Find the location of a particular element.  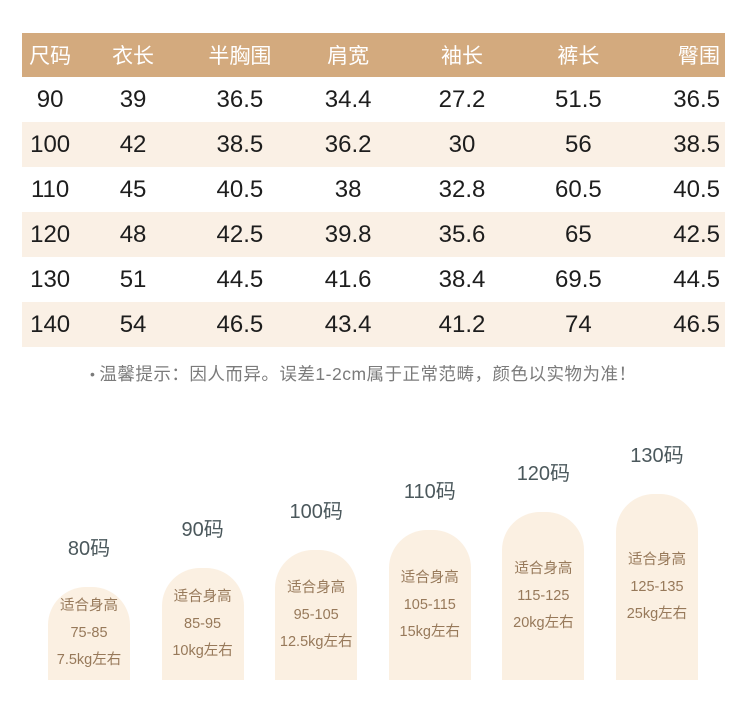

size-bar-label: 120码 is located at coordinates (543, 474).